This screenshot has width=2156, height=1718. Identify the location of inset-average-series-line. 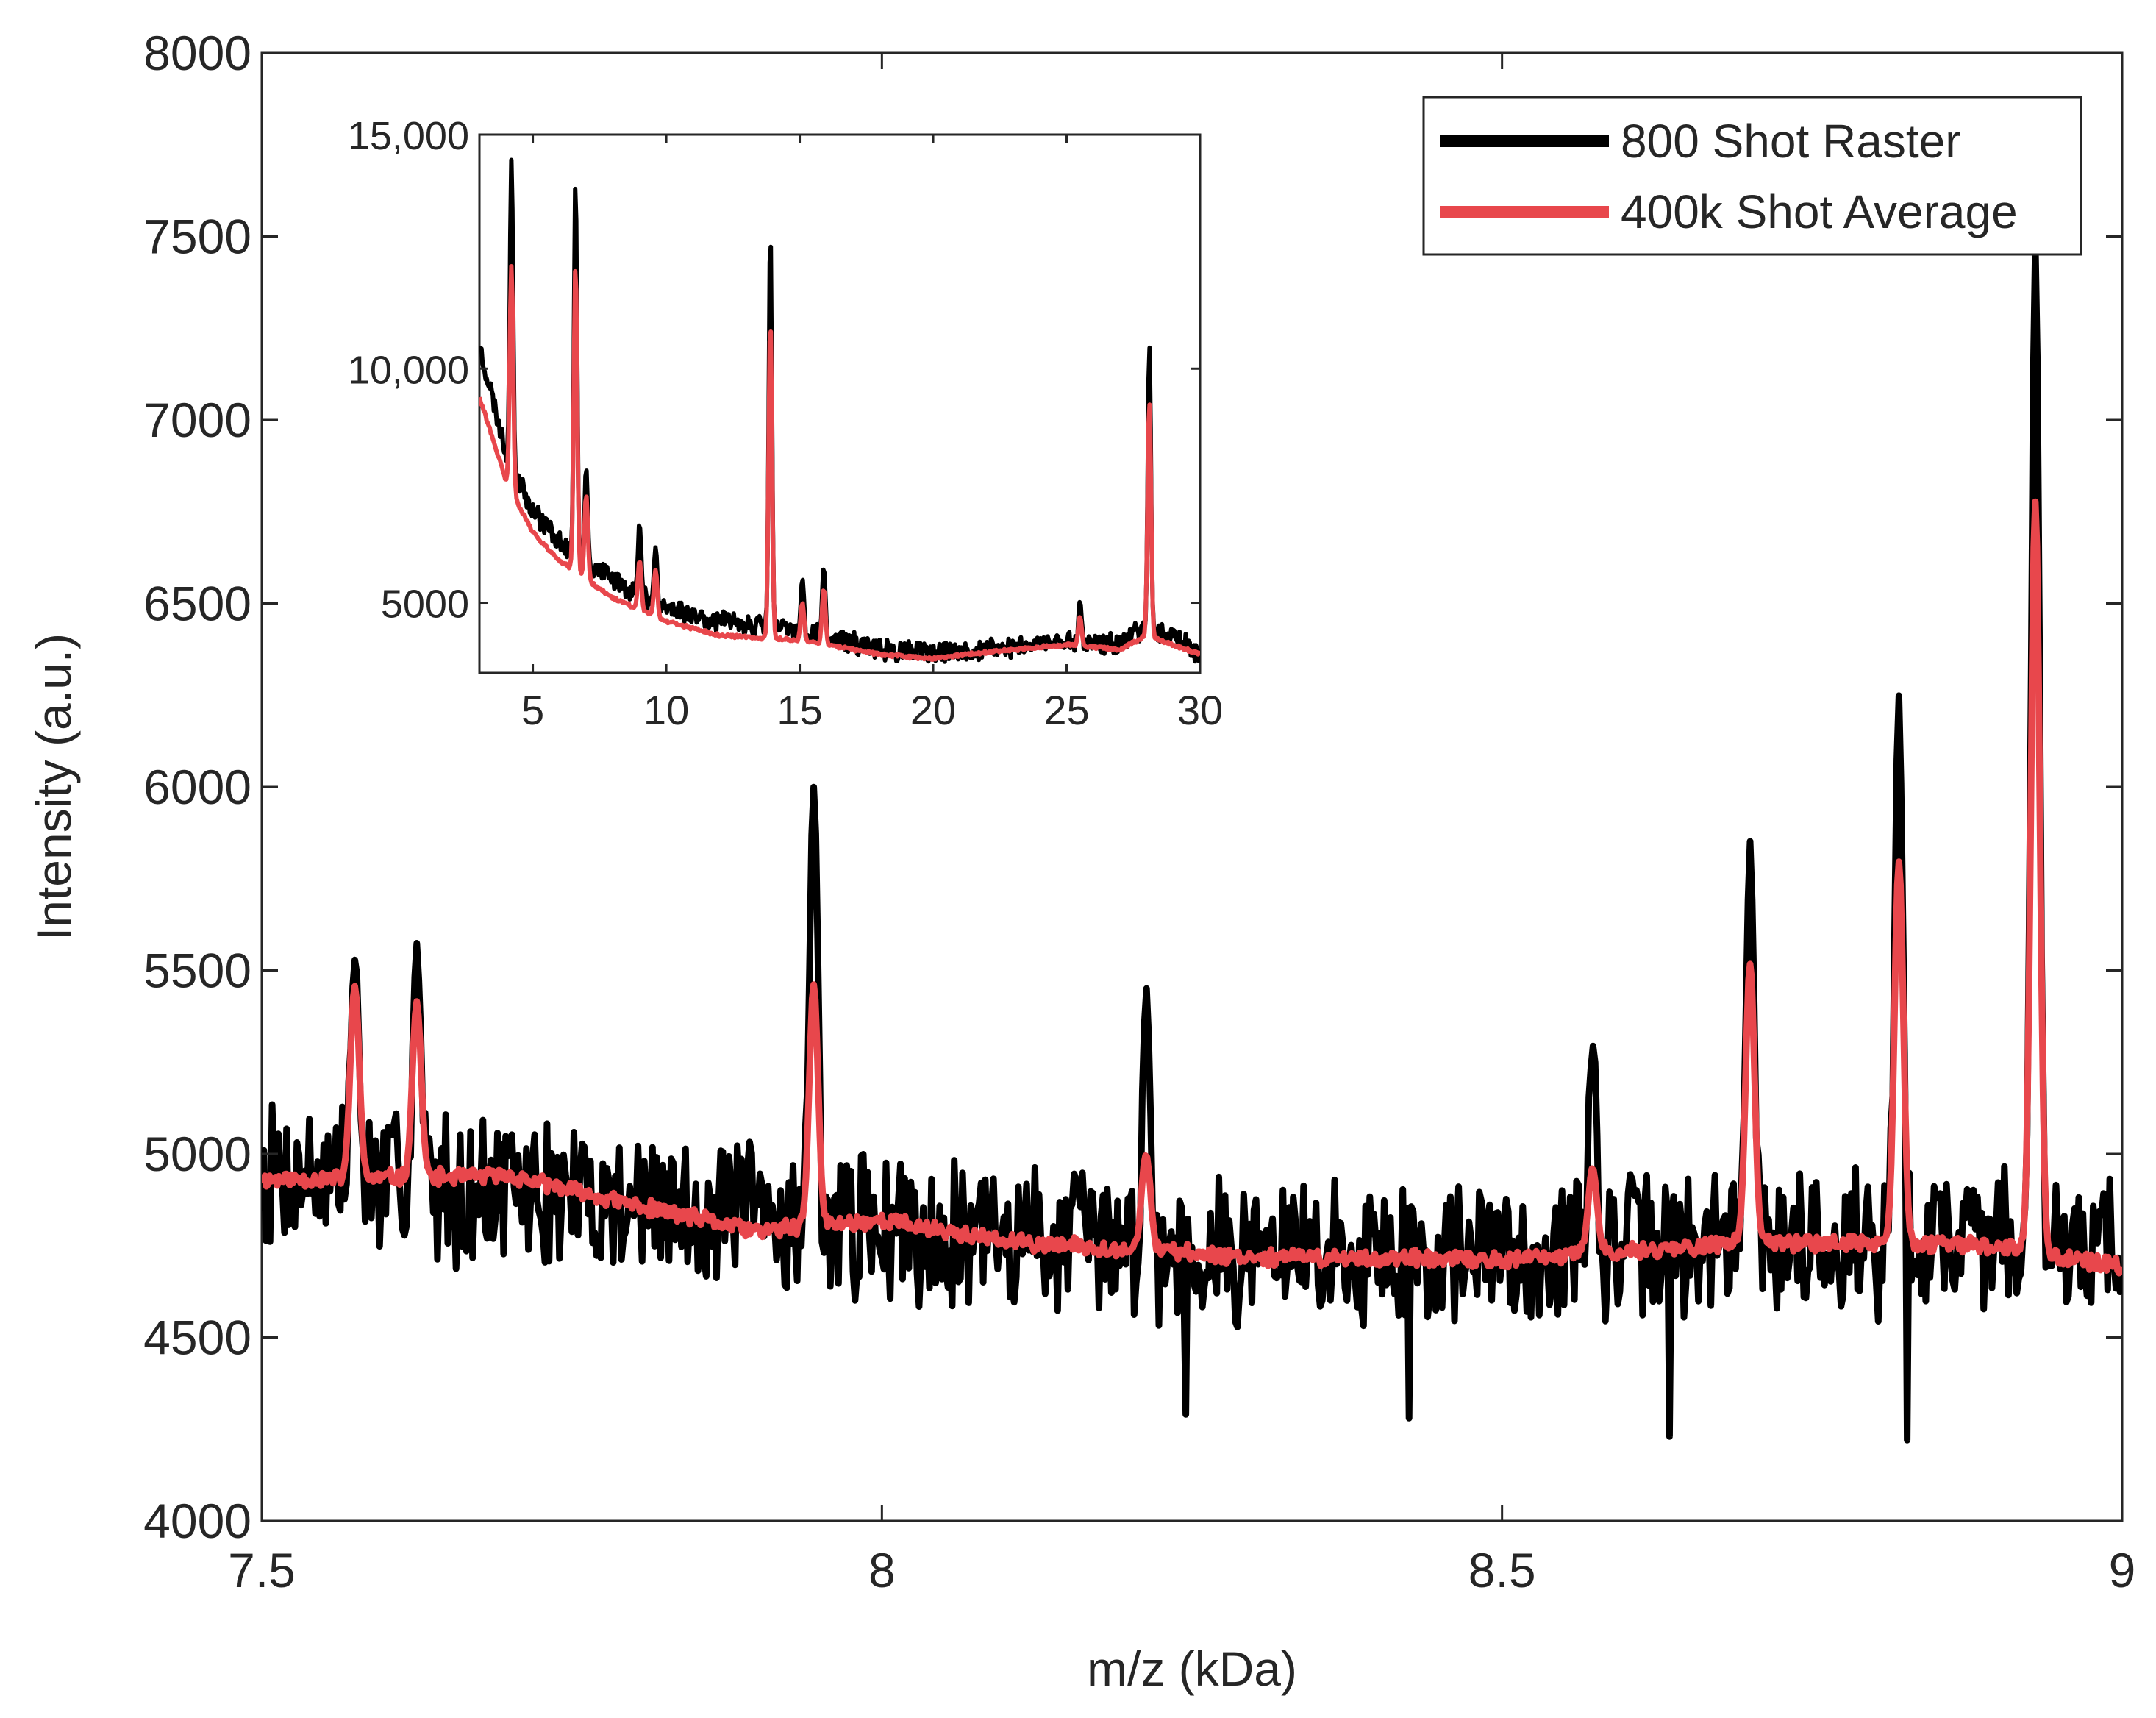
(839, 463).